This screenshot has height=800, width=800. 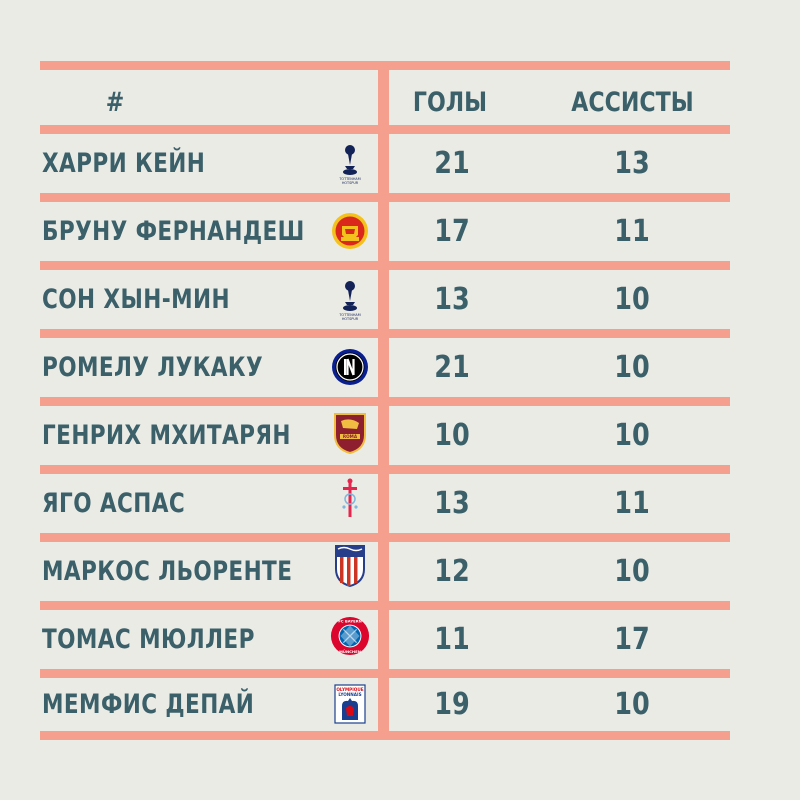 What do you see at coordinates (452, 639) in the screenshot?
I see `goals-value: 11` at bounding box center [452, 639].